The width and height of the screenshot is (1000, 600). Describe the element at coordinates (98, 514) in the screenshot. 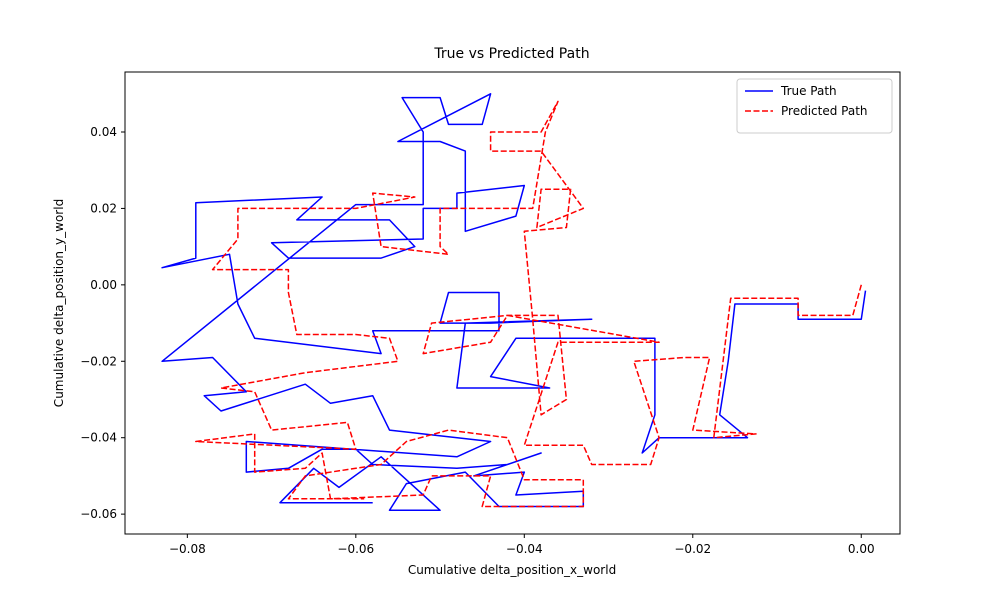

I see `y-tick-label: −0.06` at that location.